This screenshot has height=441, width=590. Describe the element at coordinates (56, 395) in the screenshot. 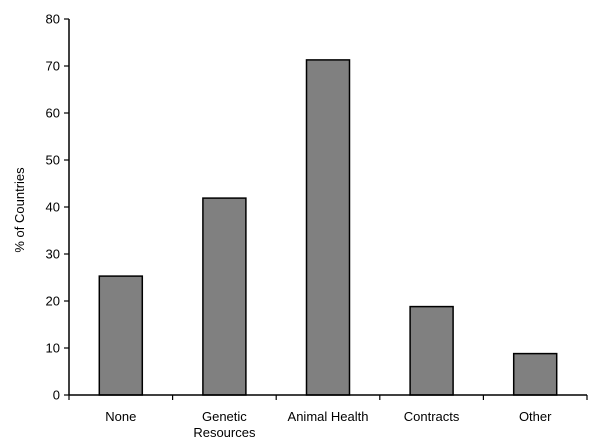

I see `y-tick-label: 0` at that location.